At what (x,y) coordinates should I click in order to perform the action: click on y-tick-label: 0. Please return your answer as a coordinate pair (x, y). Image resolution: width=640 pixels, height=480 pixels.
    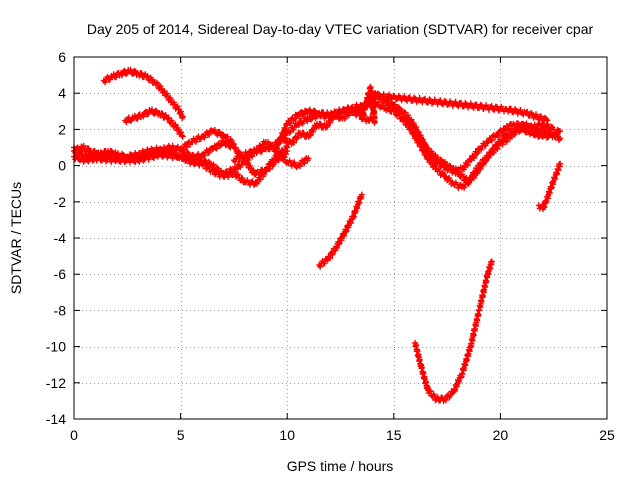
    Looking at the image, I should click on (62, 166).